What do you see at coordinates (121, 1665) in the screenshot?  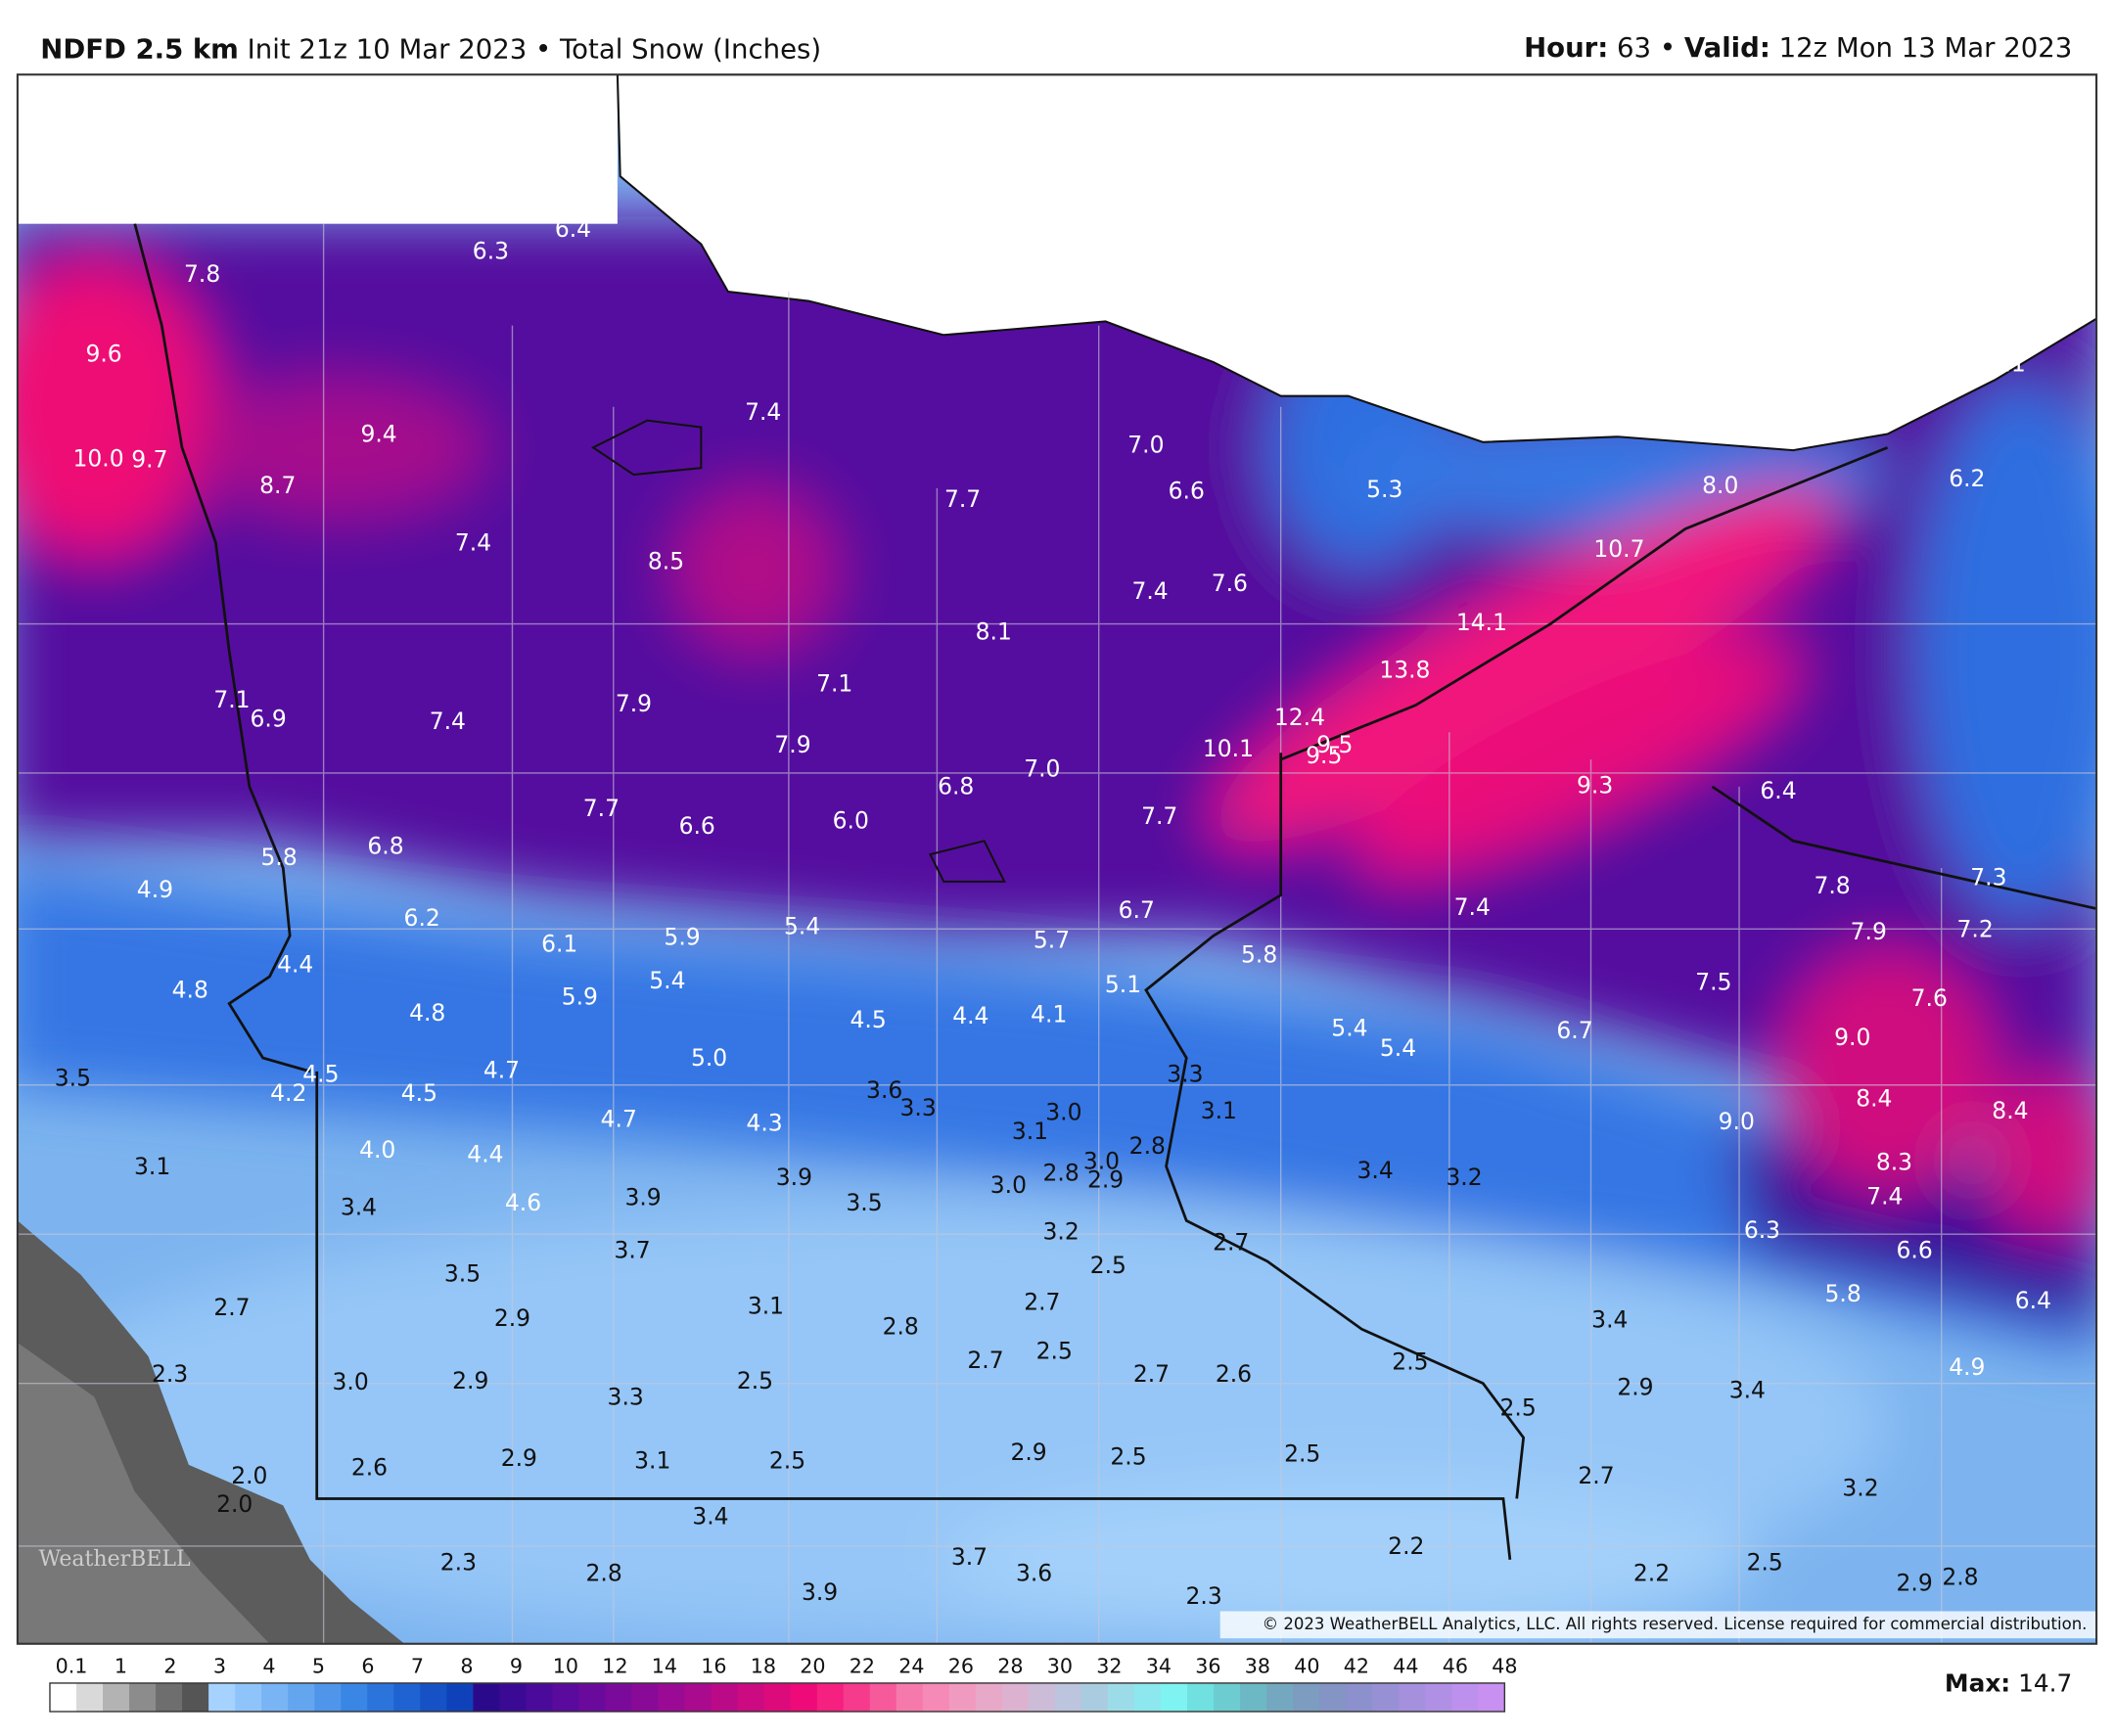 I see `colorbar-label: 1` at bounding box center [121, 1665].